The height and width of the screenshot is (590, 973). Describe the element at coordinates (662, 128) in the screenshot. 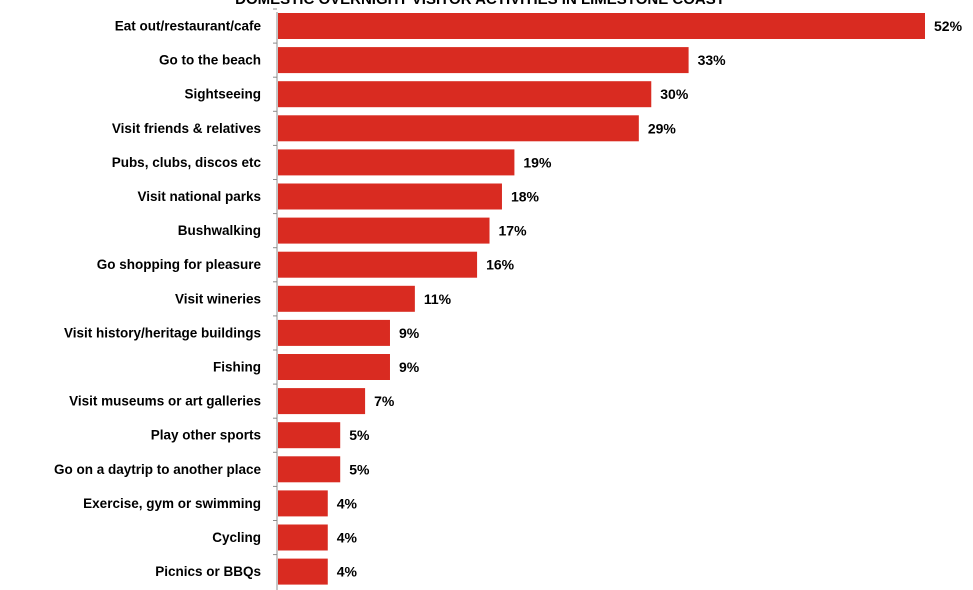

I see `value-label: 29%` at that location.